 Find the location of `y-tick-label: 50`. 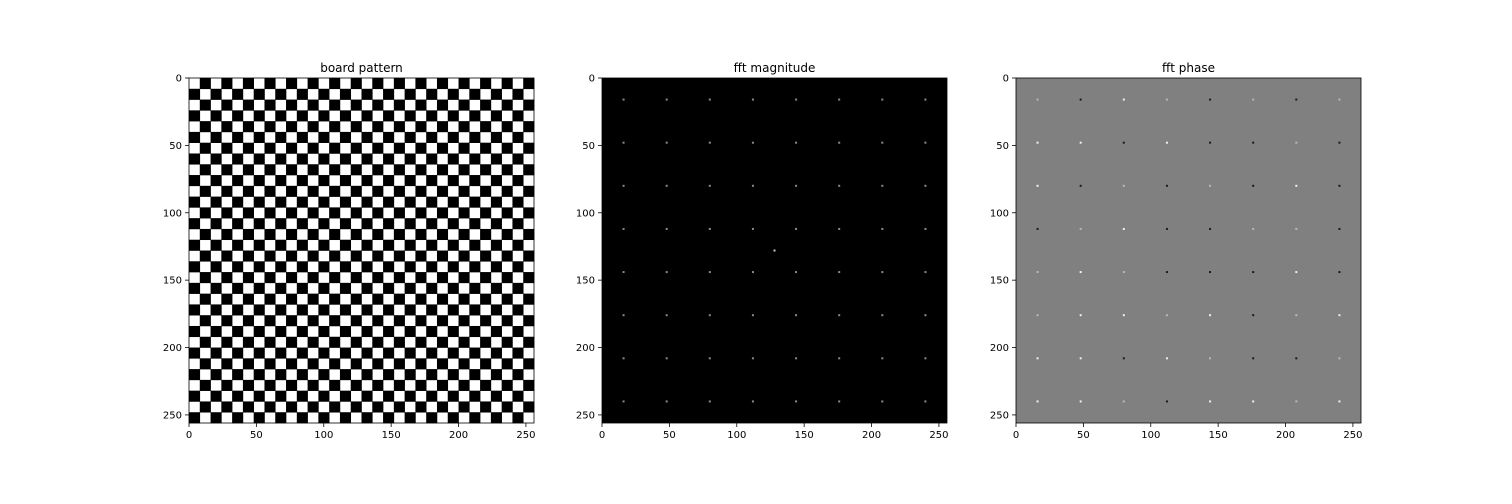

y-tick-label: 50 is located at coordinates (588, 146).